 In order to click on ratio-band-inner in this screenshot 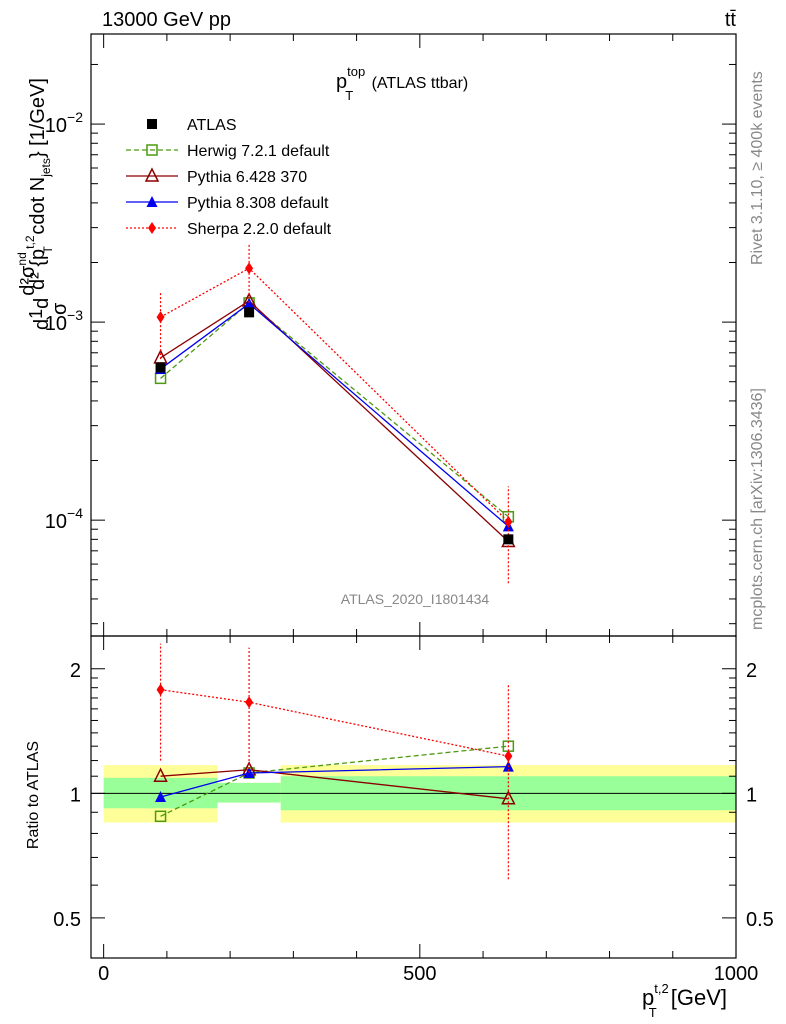, I will do `click(249, 792)`.